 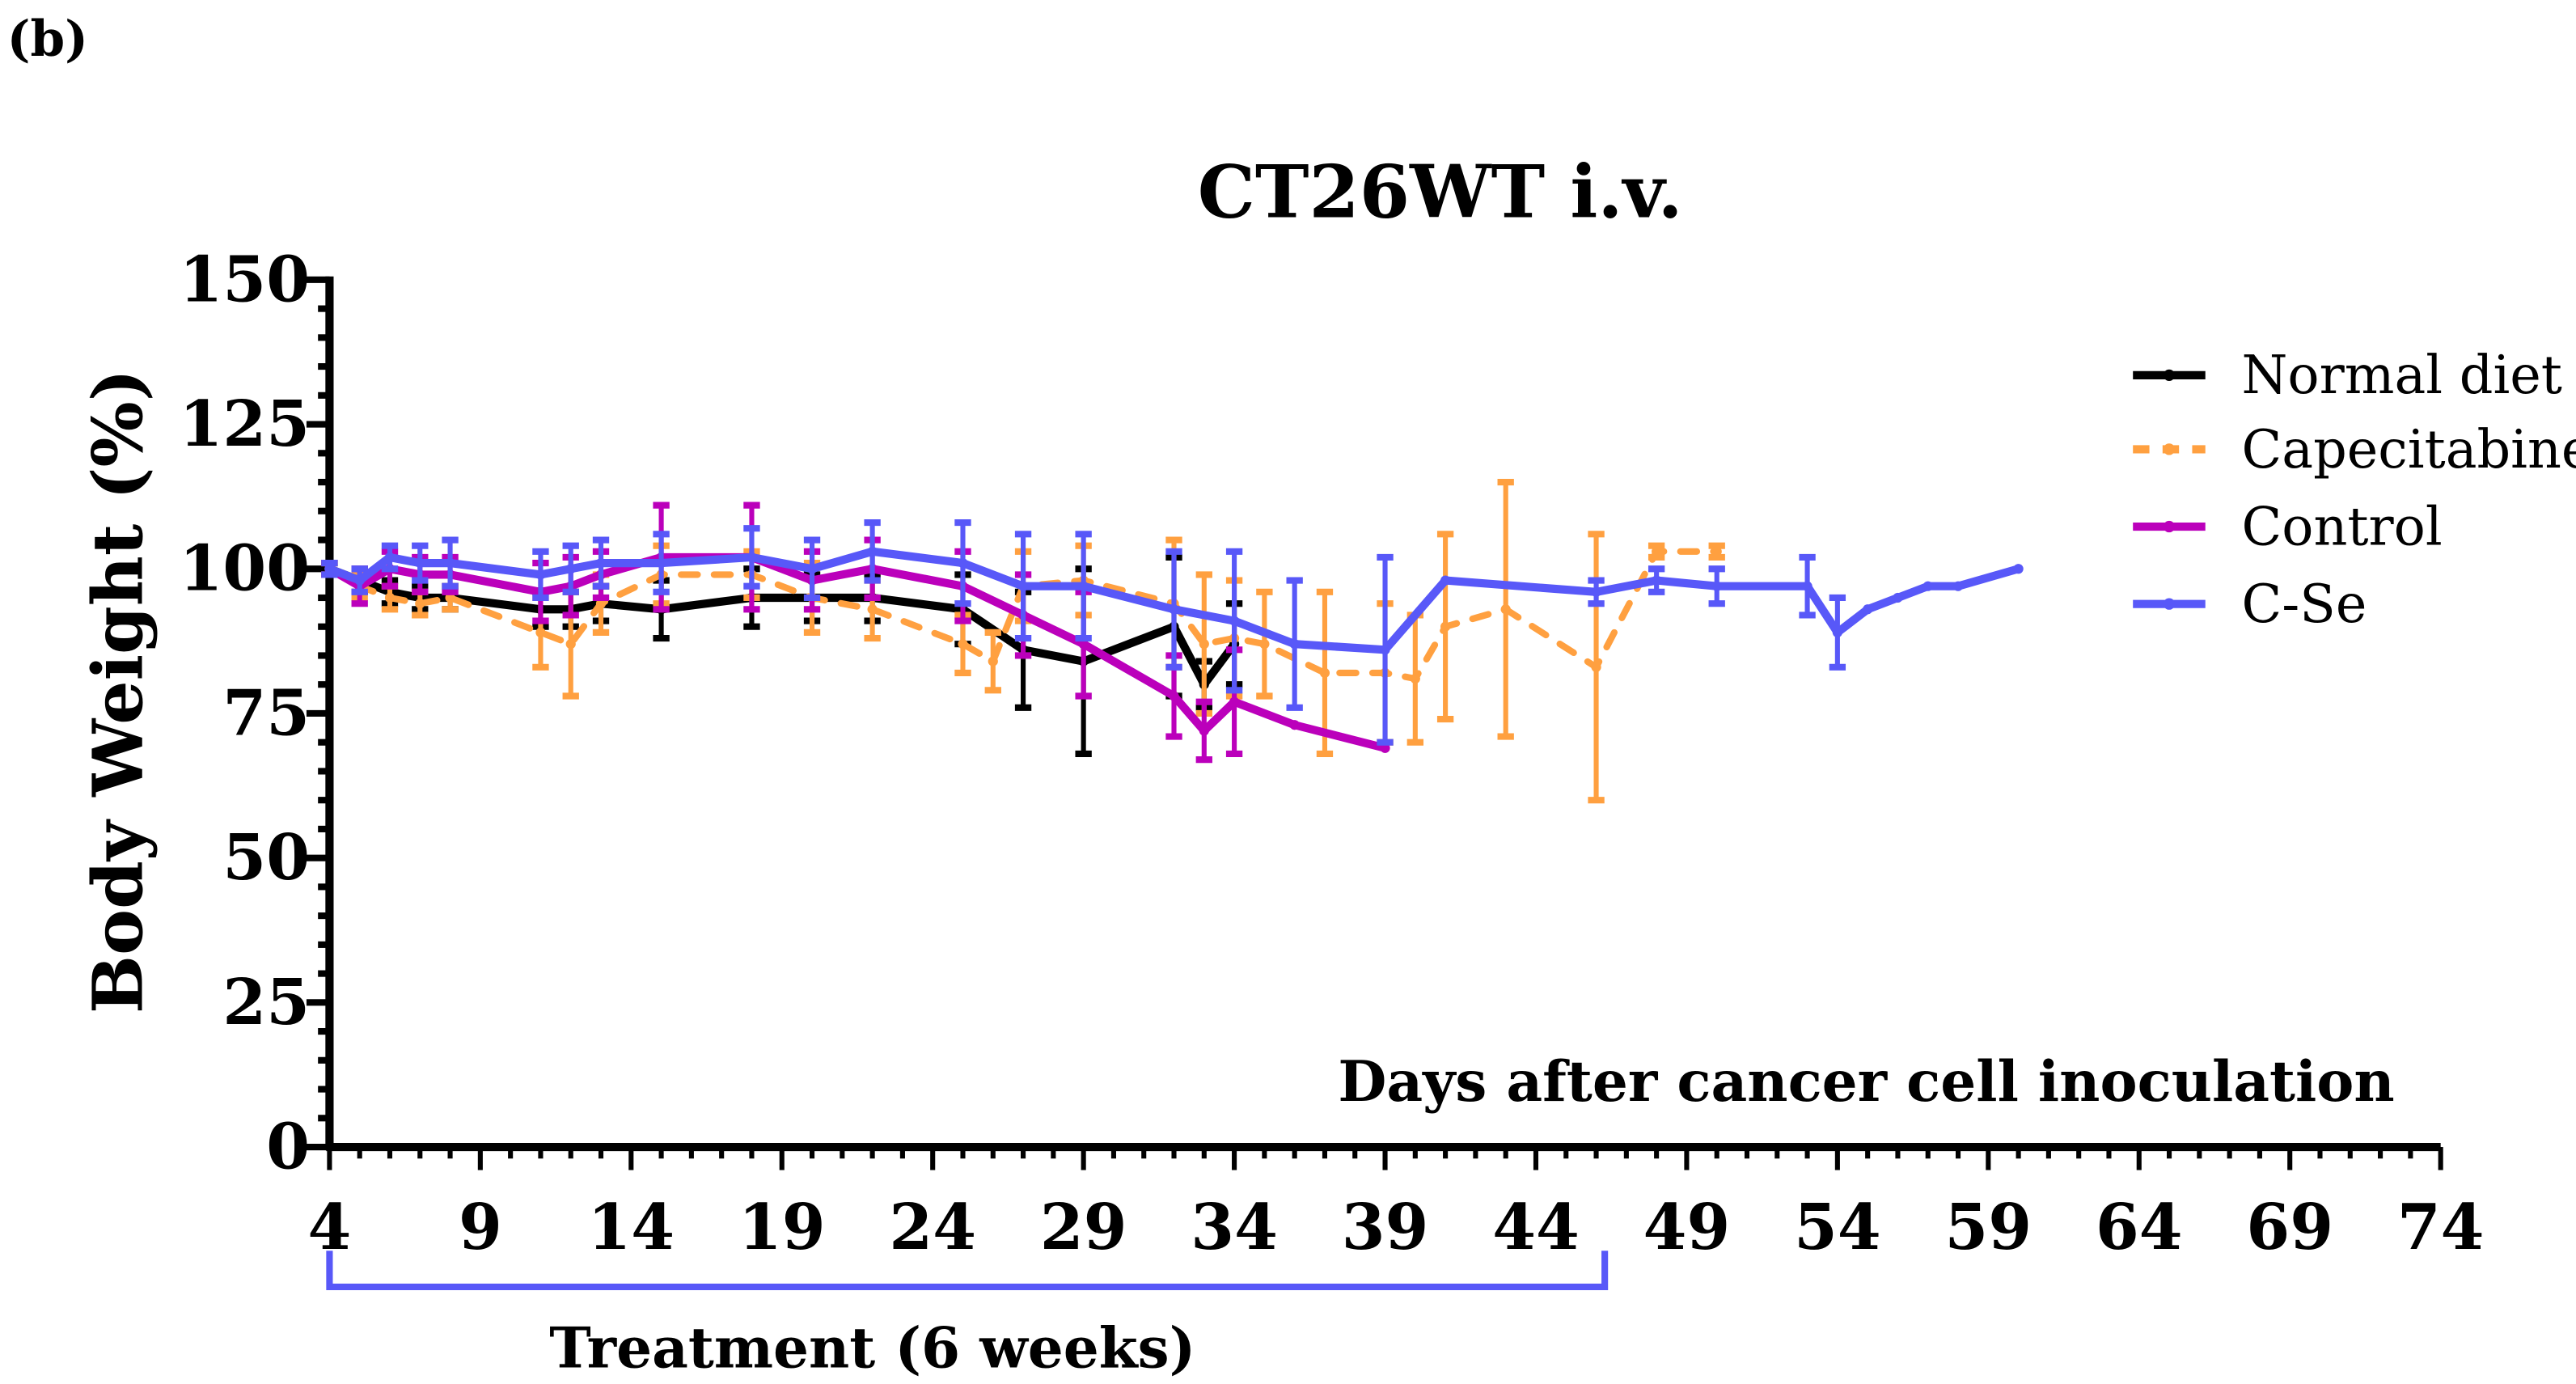 I want to click on x-tick-label: 49, so click(x=1687, y=1227).